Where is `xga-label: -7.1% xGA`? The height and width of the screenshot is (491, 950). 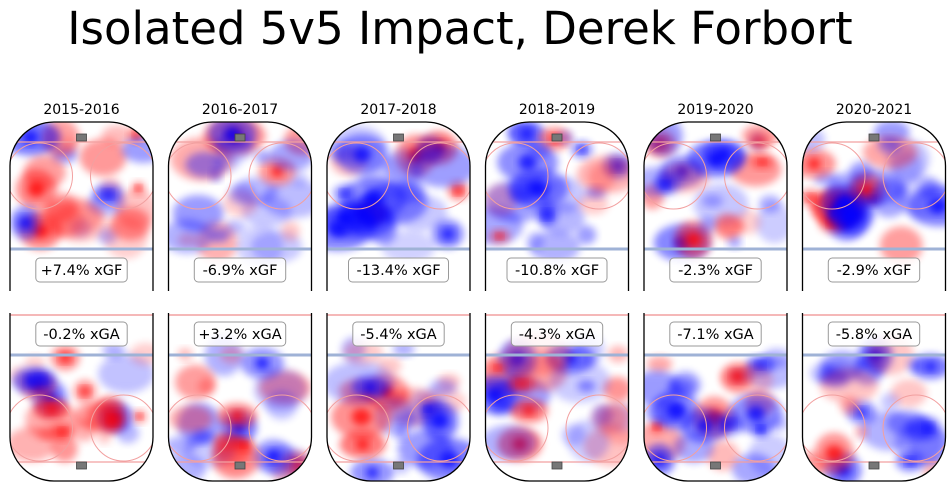
xga-label: -7.1% xGA is located at coordinates (715, 335).